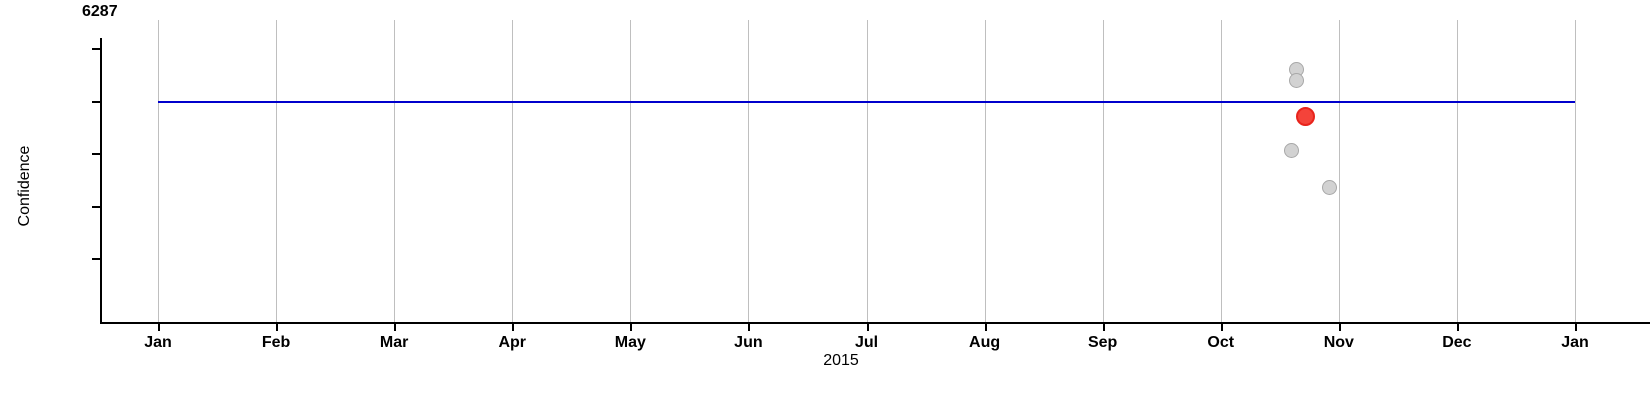 The image size is (1650, 400). What do you see at coordinates (1338, 342) in the screenshot?
I see `x-tick-label-10: Nov` at bounding box center [1338, 342].